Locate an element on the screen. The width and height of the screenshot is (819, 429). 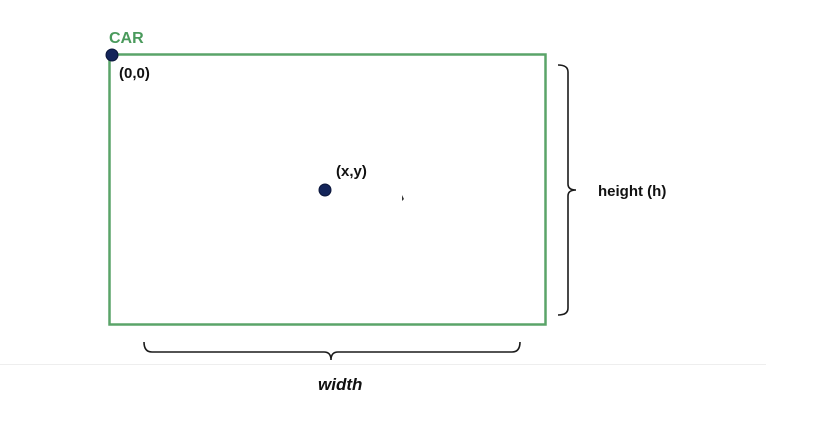
origin-point is located at coordinates (112, 55).